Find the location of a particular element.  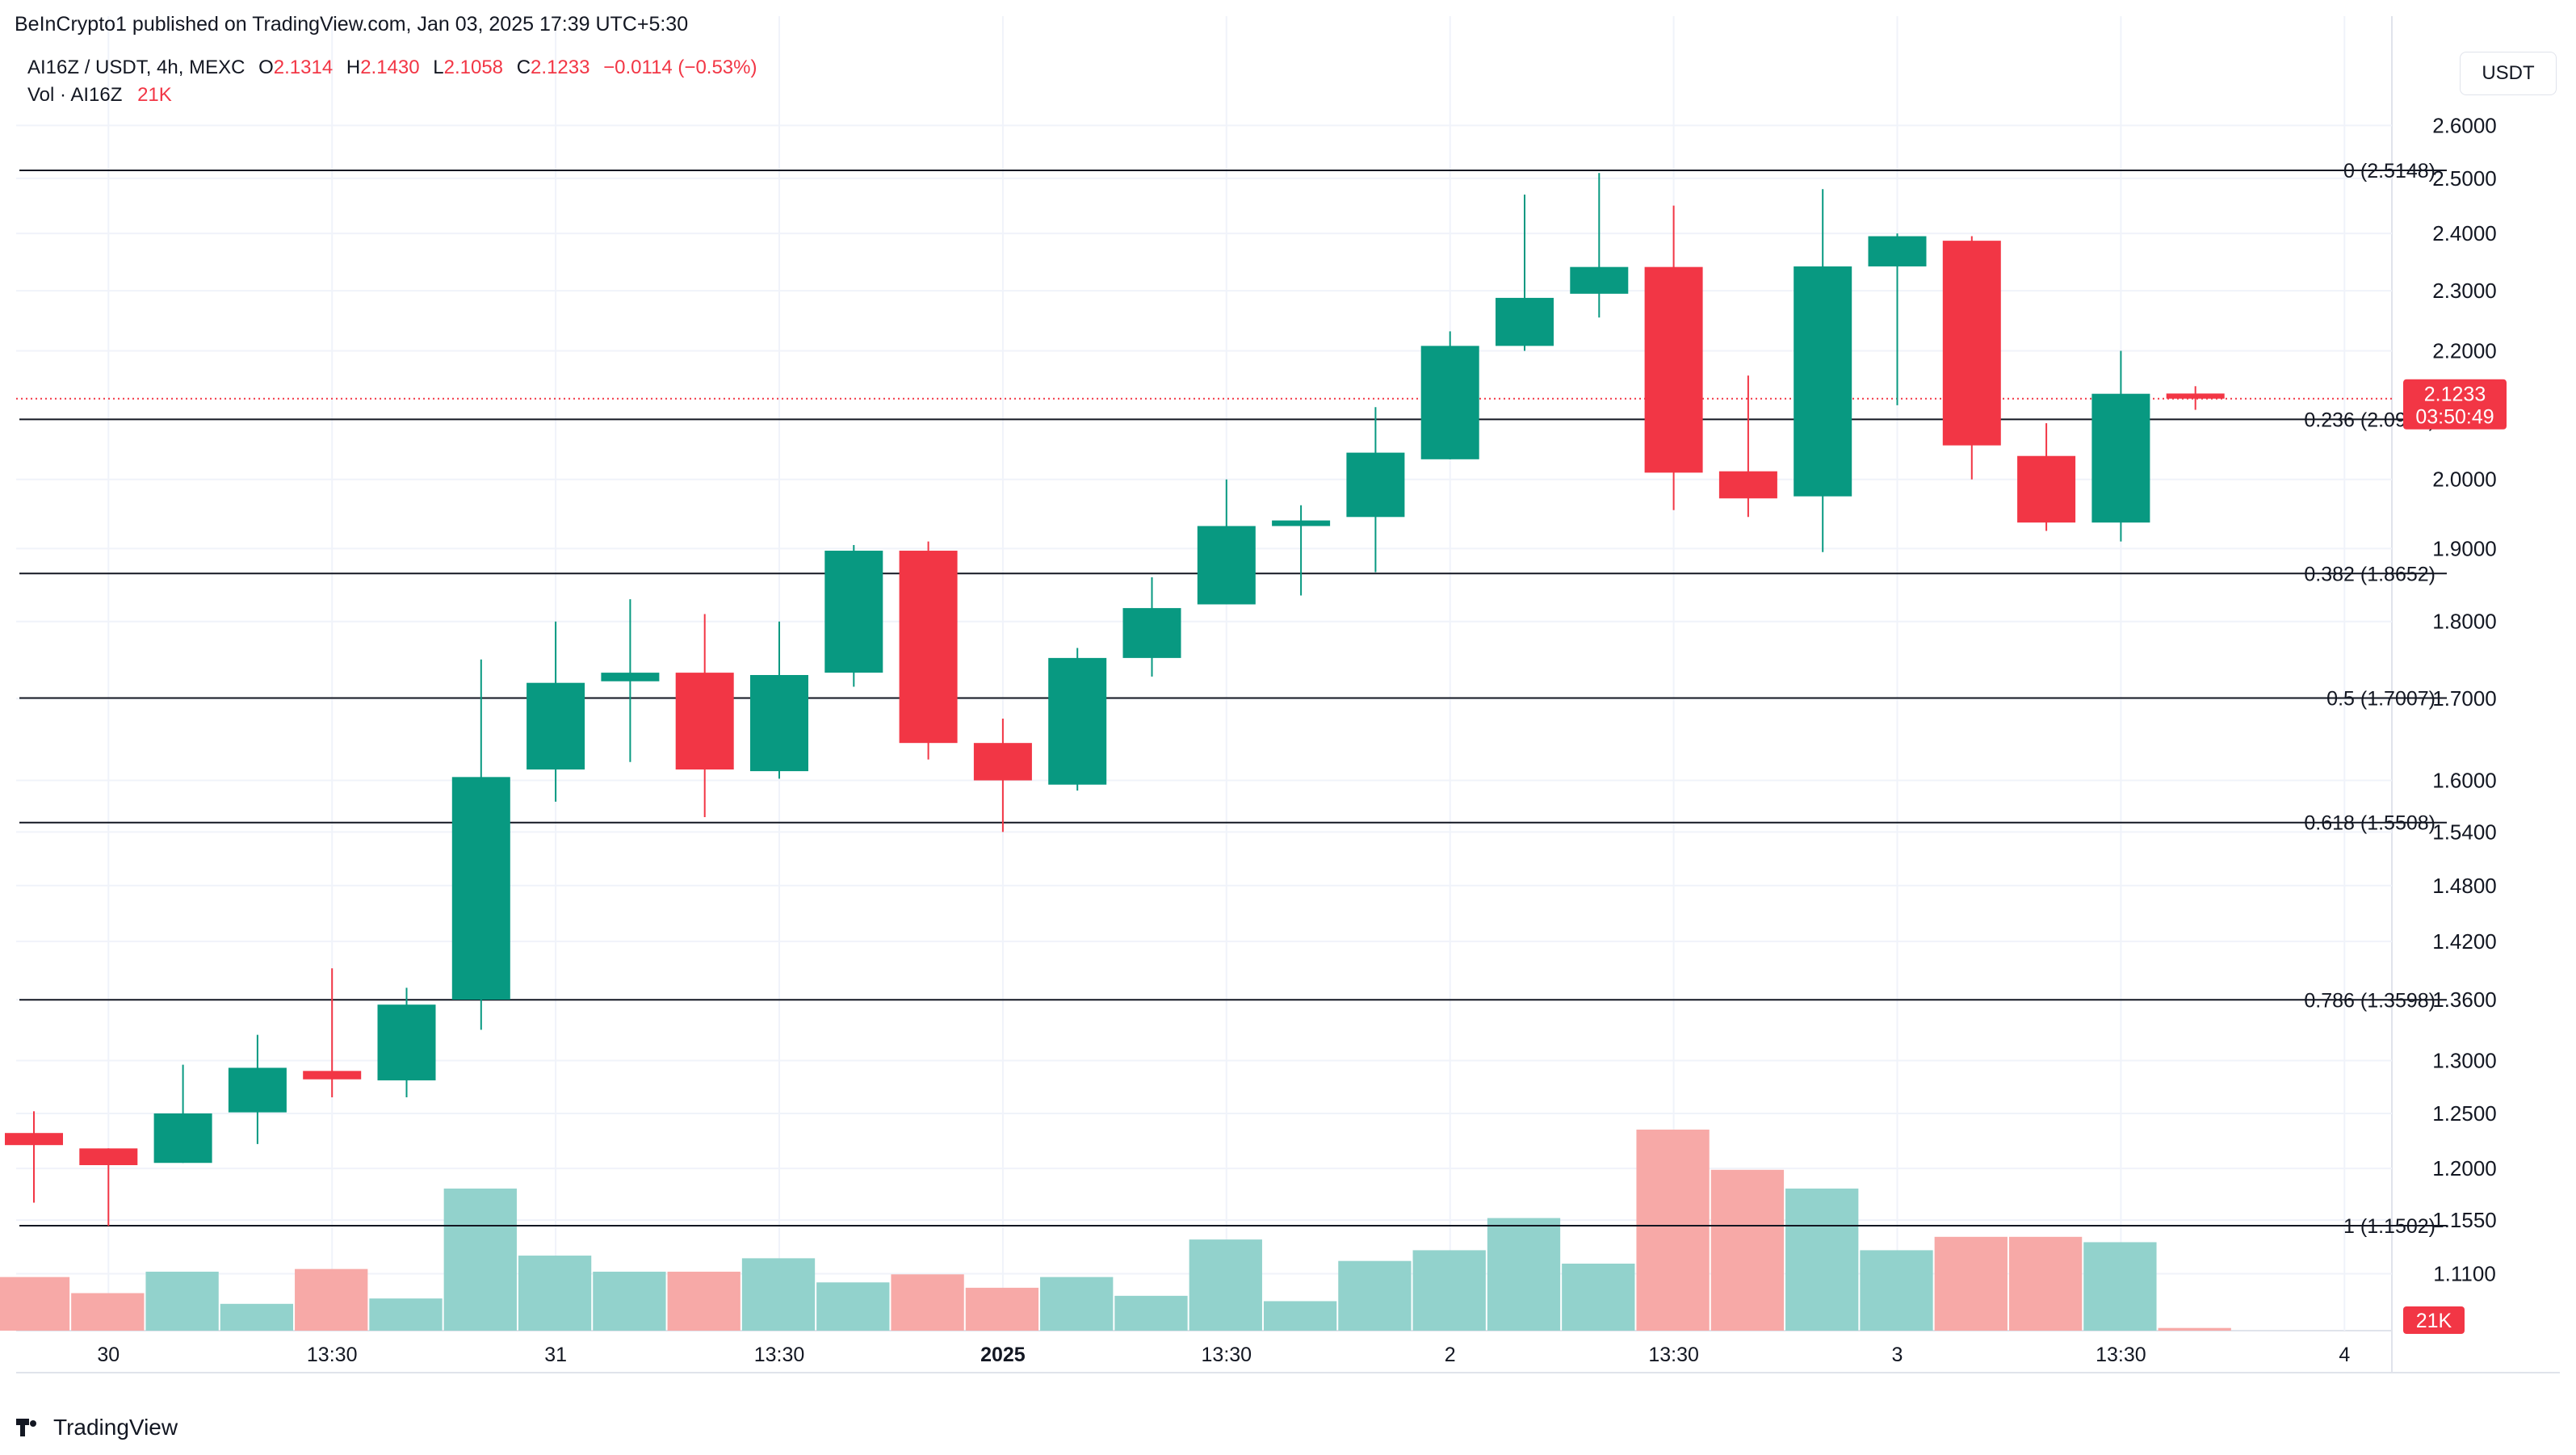

y-tick-label: 1.9000 is located at coordinates (2464, 548).